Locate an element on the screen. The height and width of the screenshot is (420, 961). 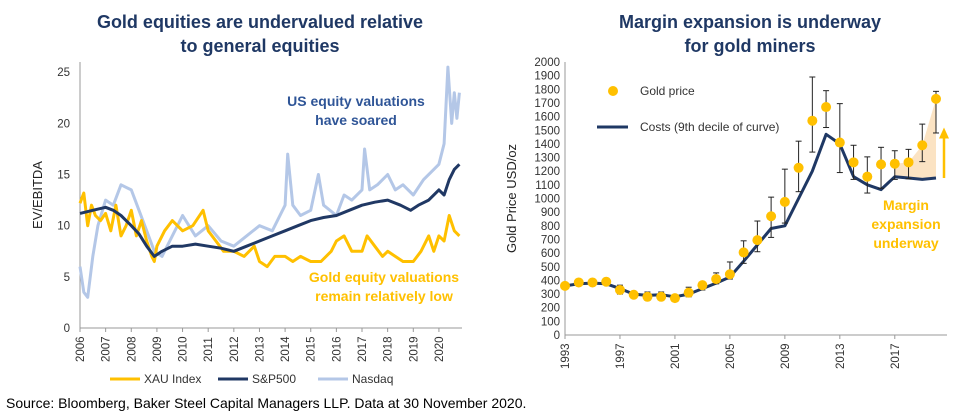
right-title-line-2: for gold miners is located at coordinates (750, 46).